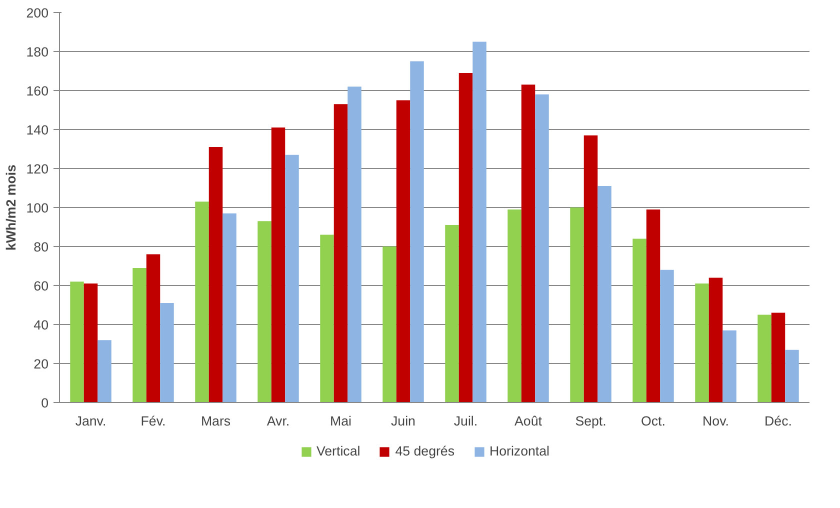 The image size is (840, 508). What do you see at coordinates (424, 451) in the screenshot?
I see `legend-label: 45 degrés` at bounding box center [424, 451].